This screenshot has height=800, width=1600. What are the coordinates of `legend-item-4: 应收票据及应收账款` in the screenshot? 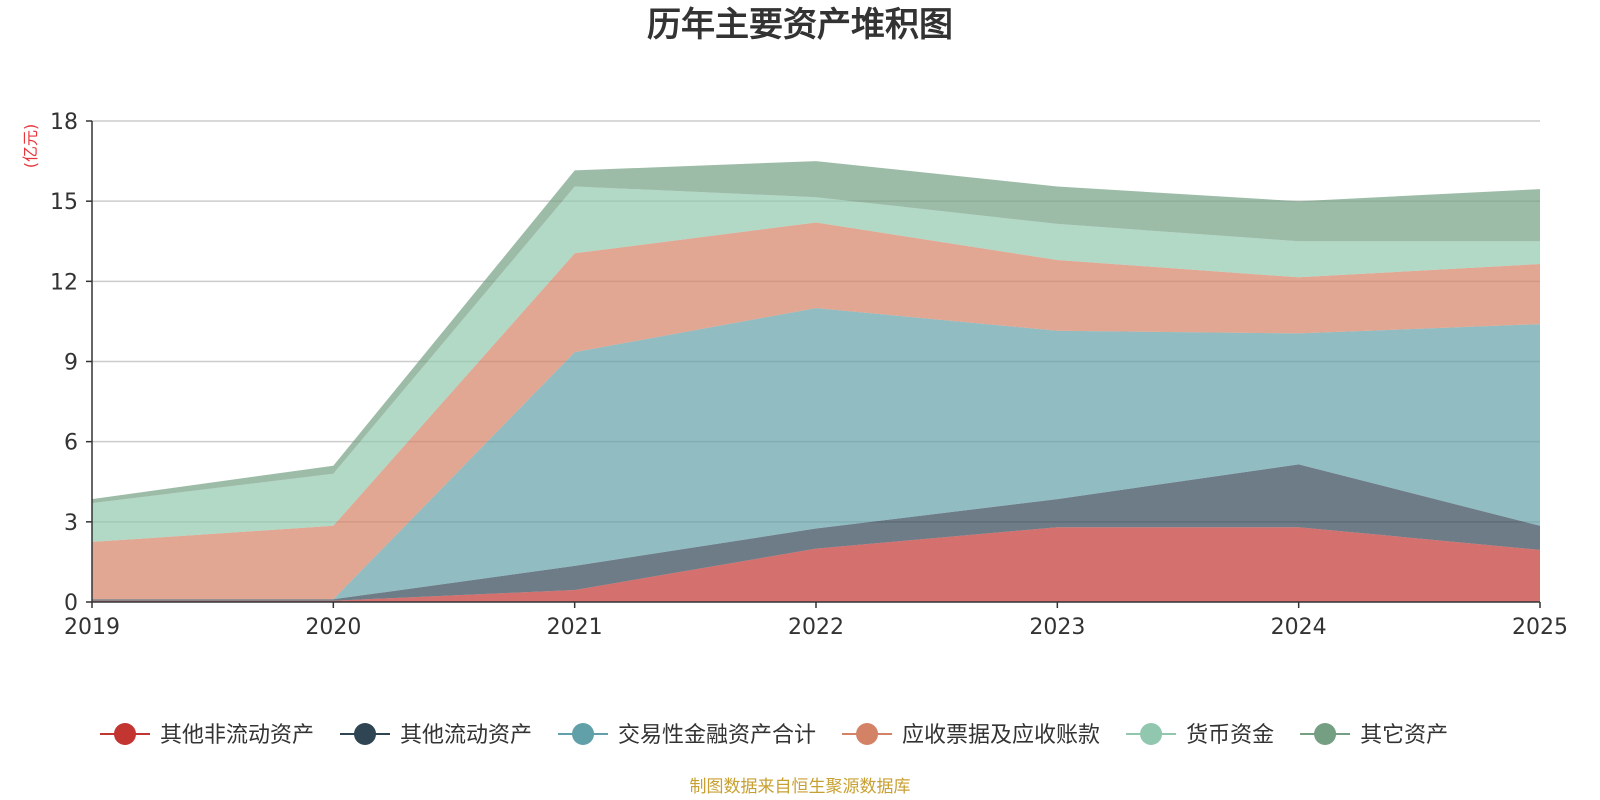 It's located at (971, 735).